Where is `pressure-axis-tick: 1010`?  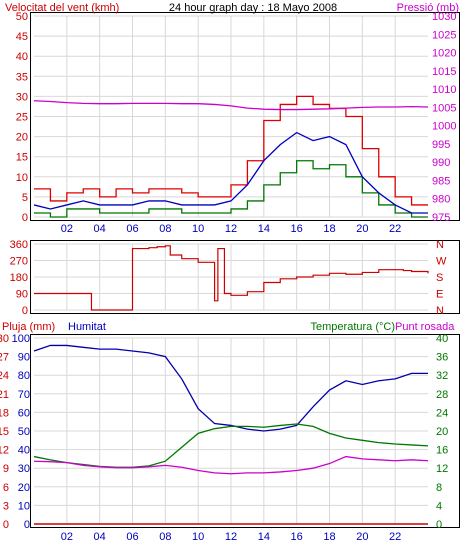 pressure-axis-tick: 1010 is located at coordinates (444, 90).